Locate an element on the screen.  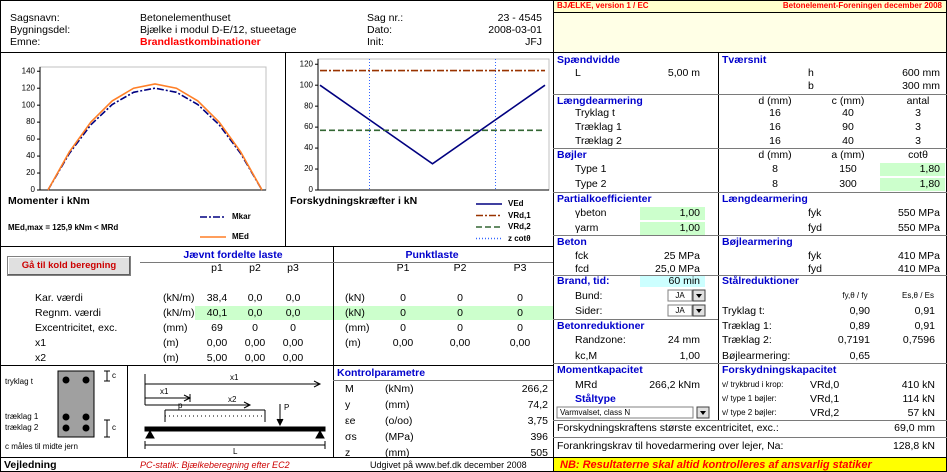
cell-text: 57 kN is located at coordinates (921, 413).